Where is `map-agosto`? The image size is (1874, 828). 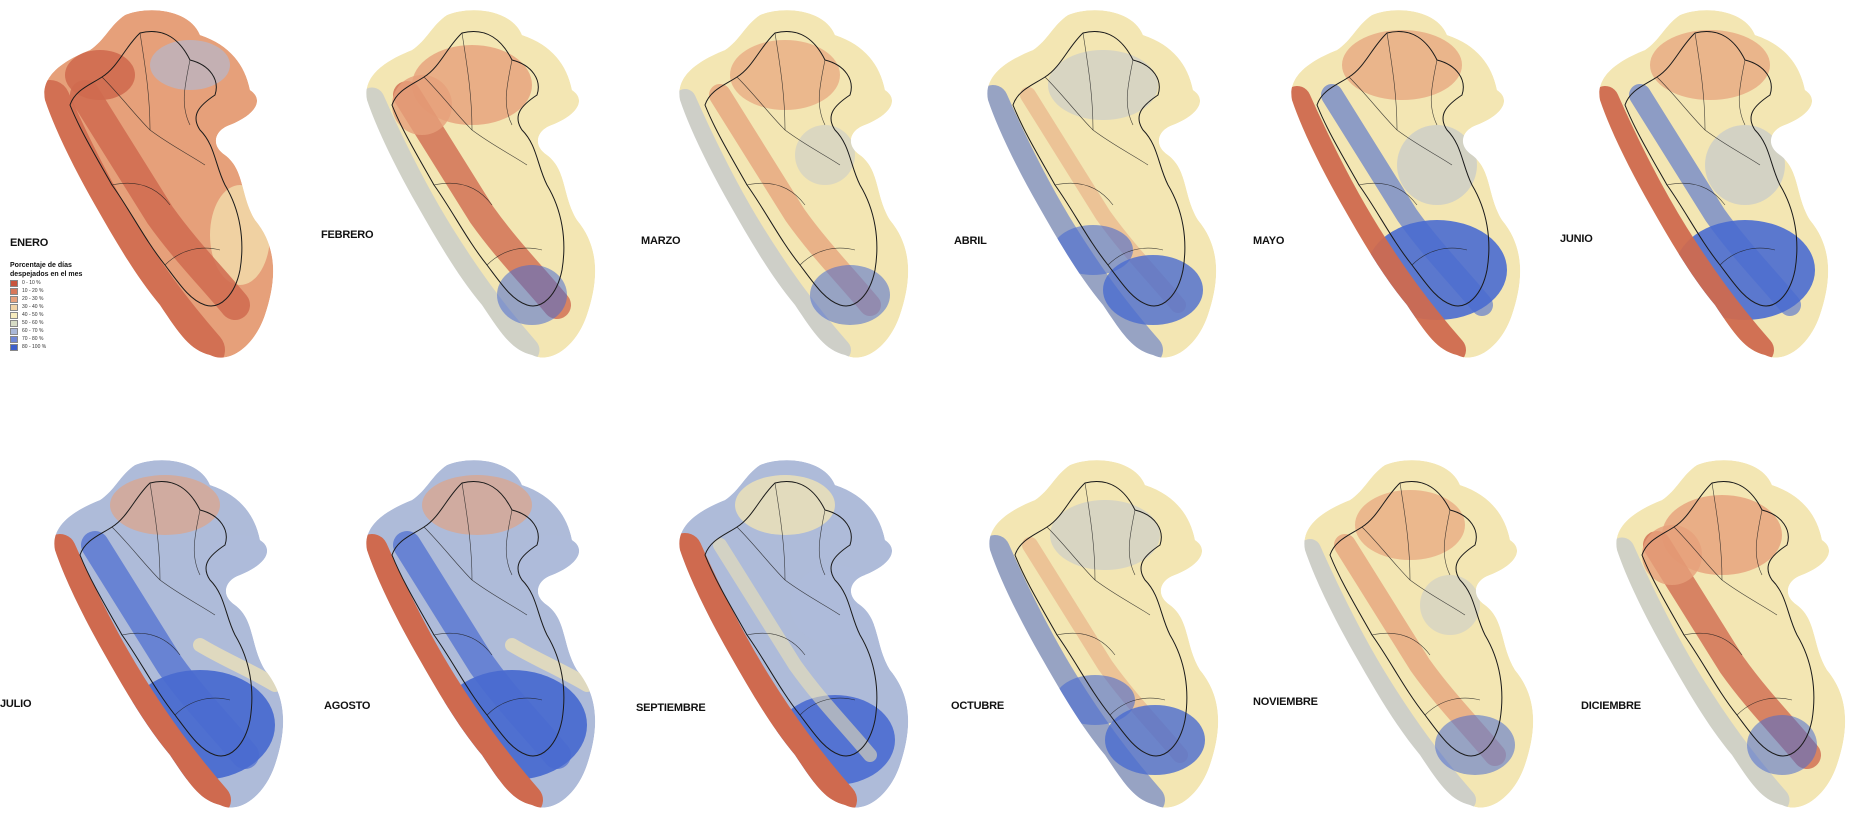 map-agosto is located at coordinates (481, 634).